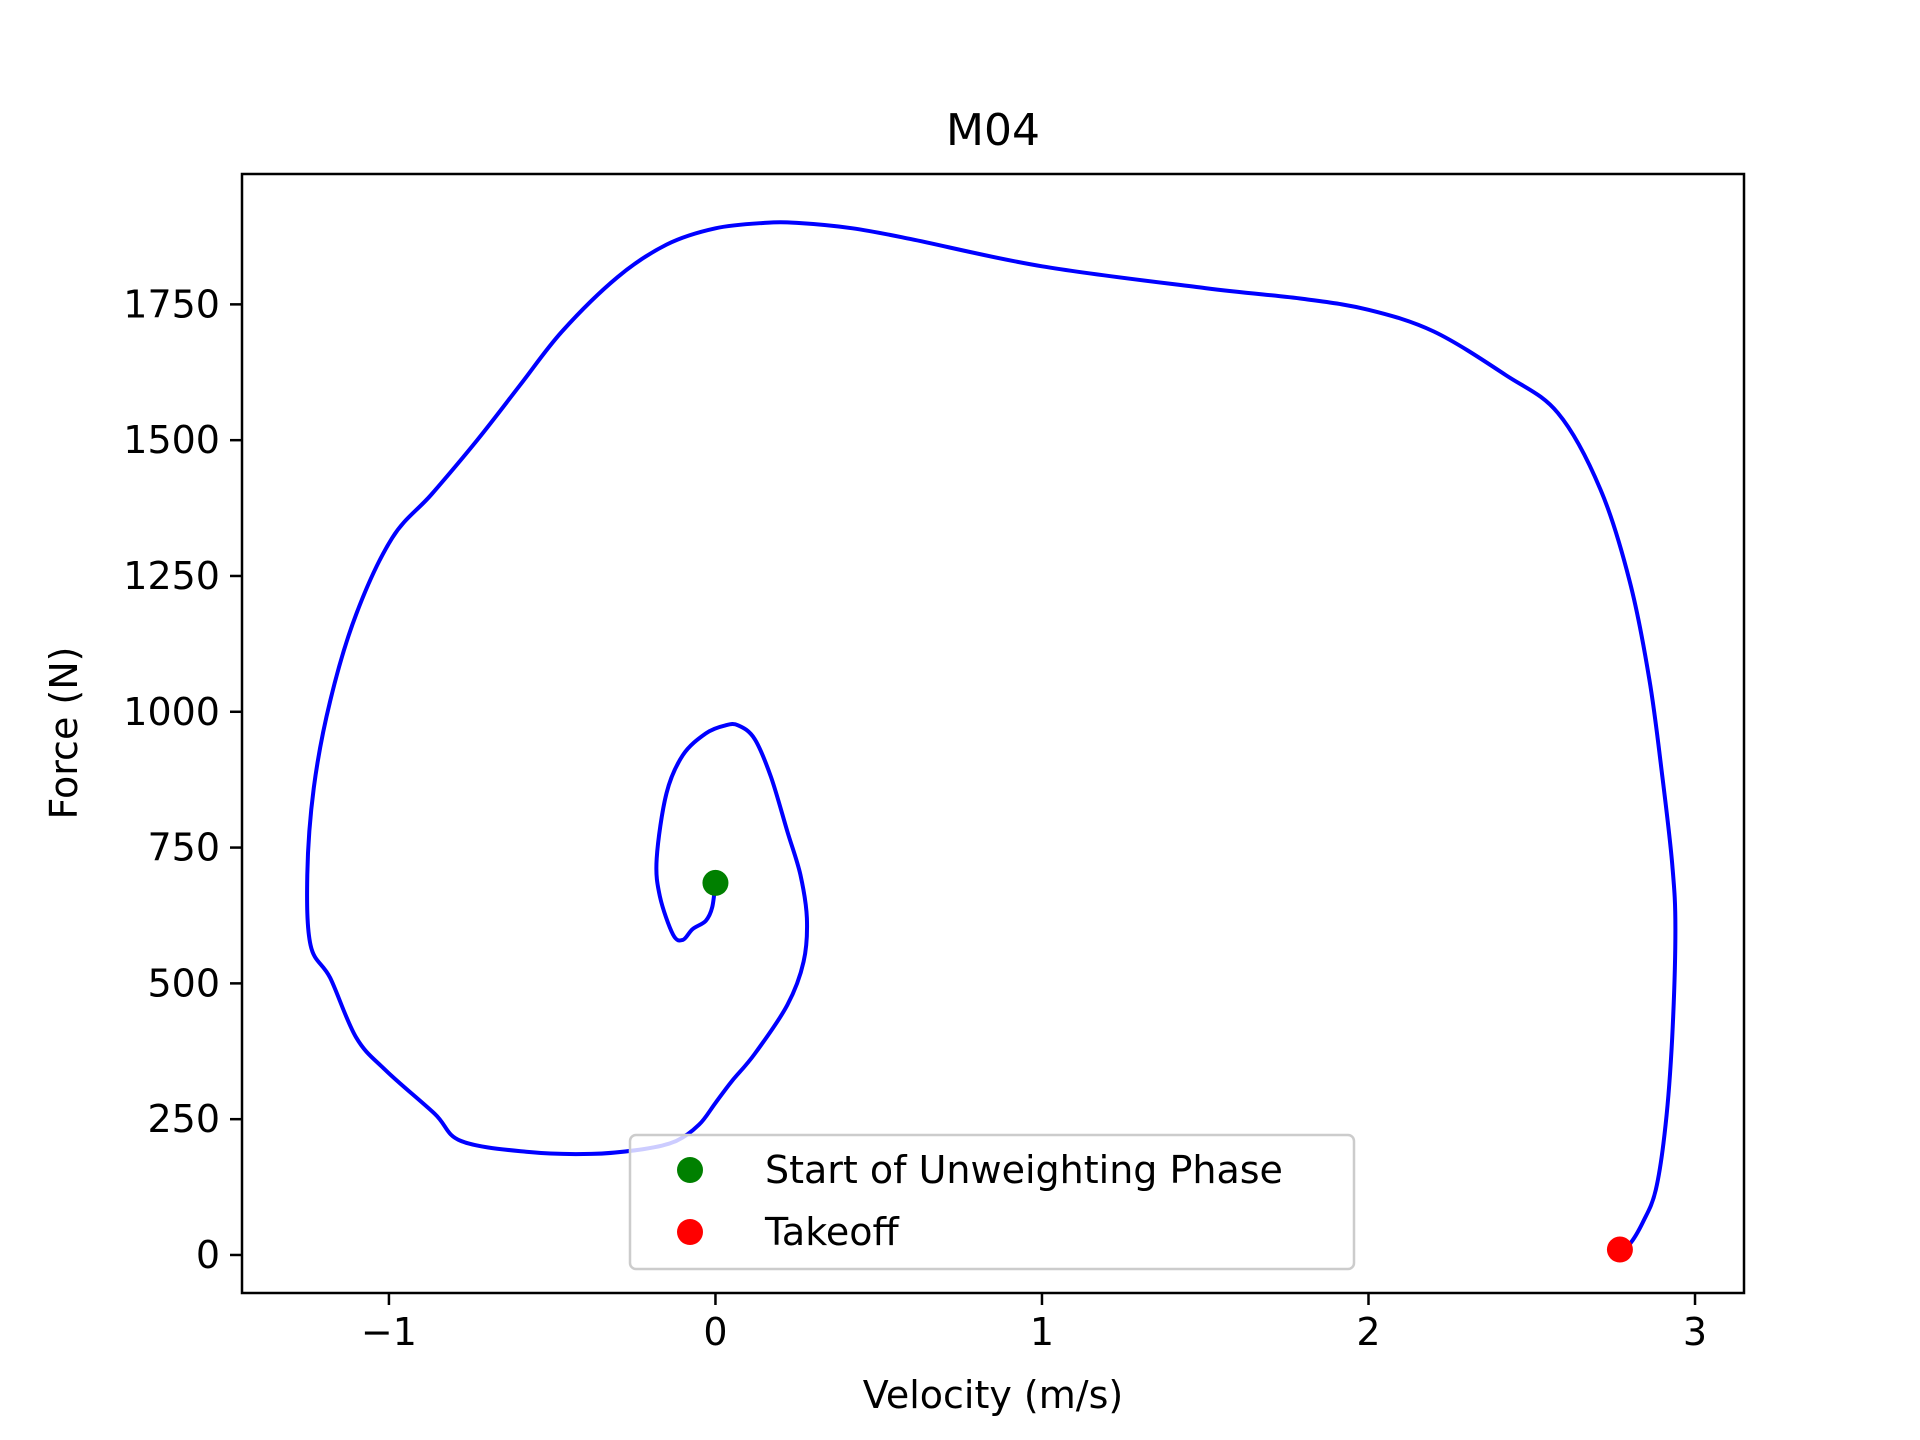  I want to click on legend-label-start: Start of Unweighting Phase, so click(1024, 1170).